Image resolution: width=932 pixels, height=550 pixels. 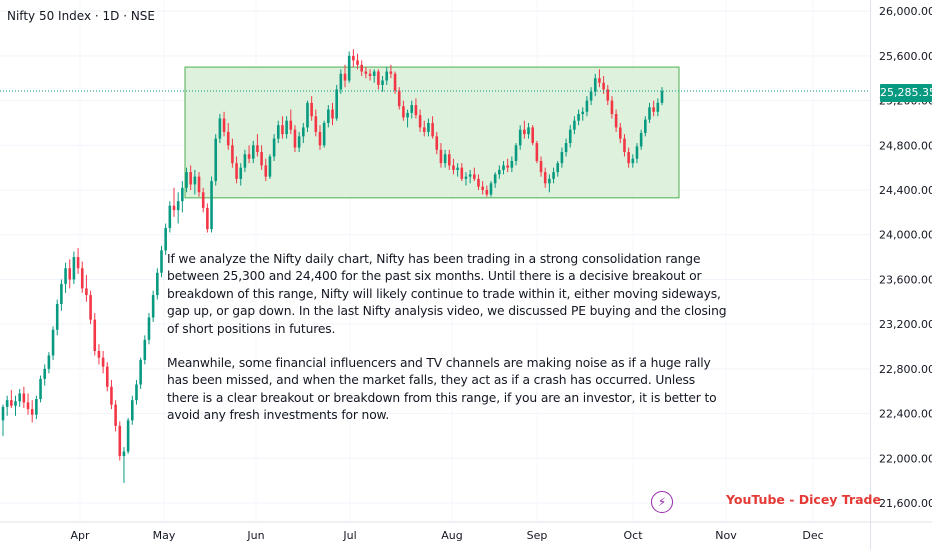 What do you see at coordinates (255, 535) in the screenshot?
I see `x-tick-label: Jun` at bounding box center [255, 535].